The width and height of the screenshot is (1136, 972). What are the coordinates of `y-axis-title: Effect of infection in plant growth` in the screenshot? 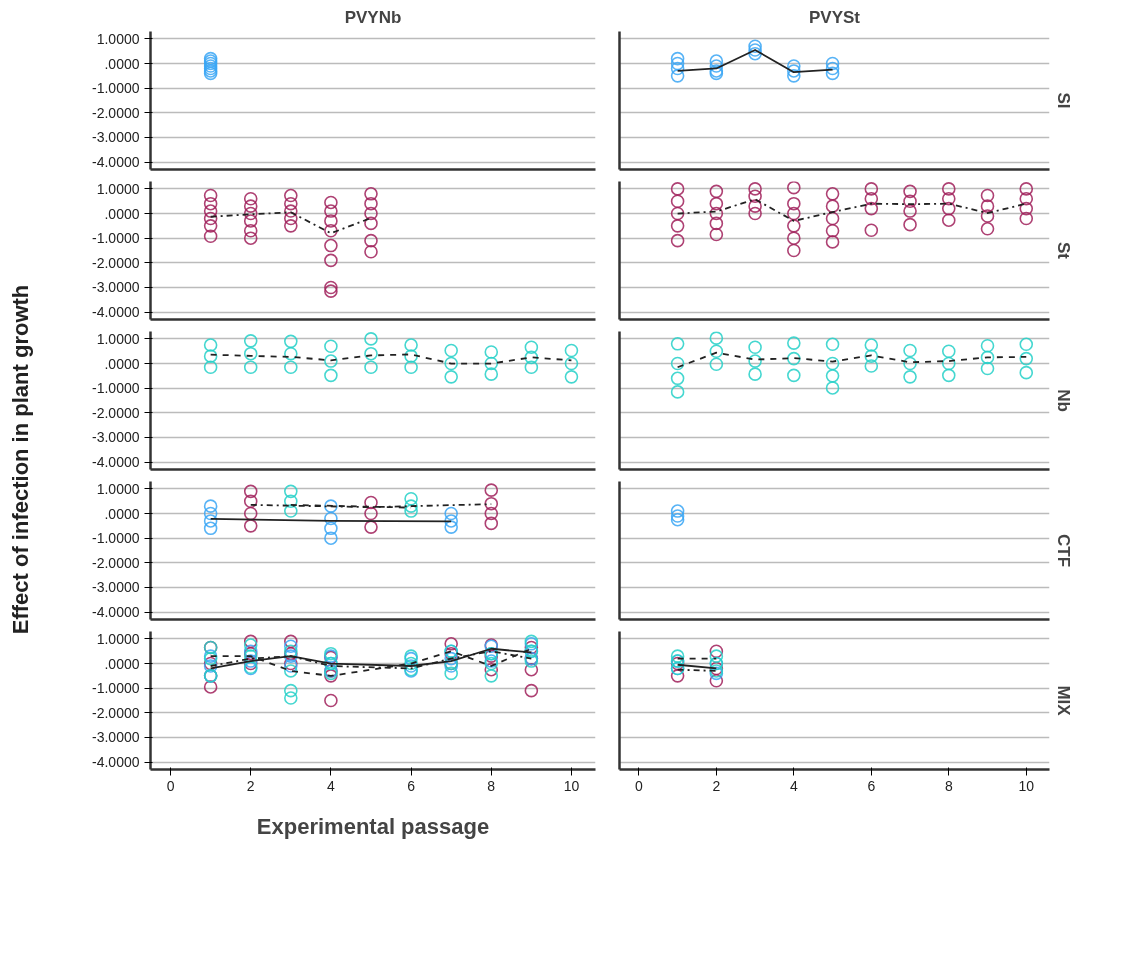 It's located at (20, 459).